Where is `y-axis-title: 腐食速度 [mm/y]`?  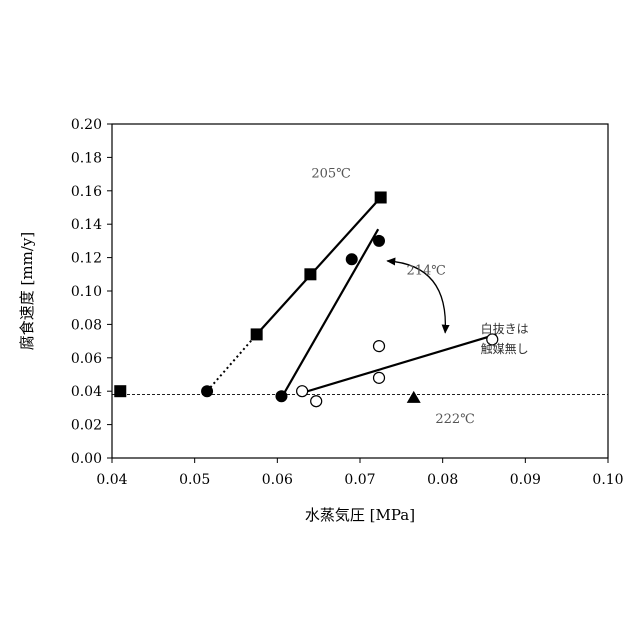 y-axis-title: 腐食速度 [mm/y] is located at coordinates (27, 291).